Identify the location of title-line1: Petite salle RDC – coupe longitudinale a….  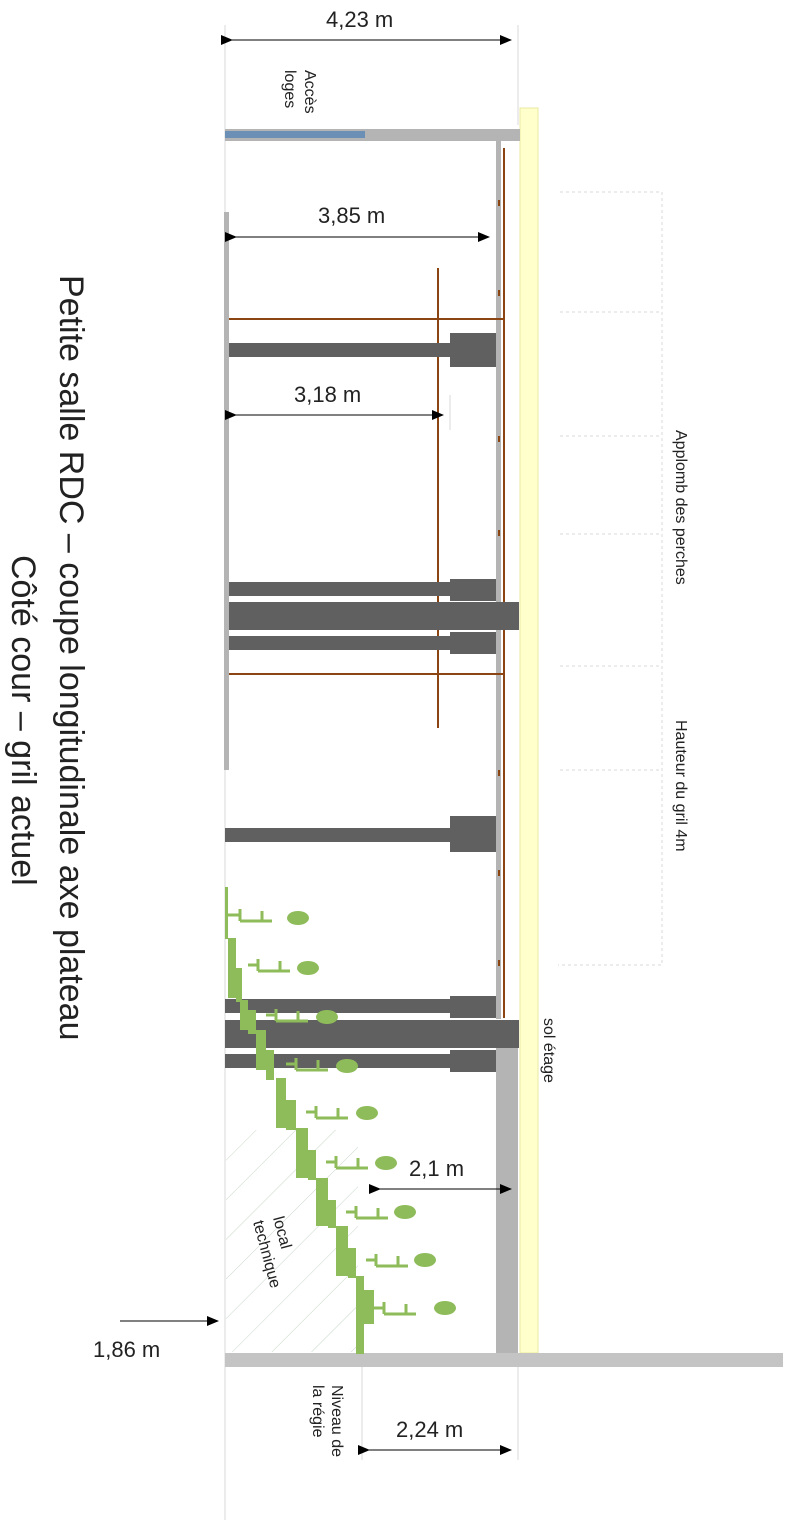
(71, 658).